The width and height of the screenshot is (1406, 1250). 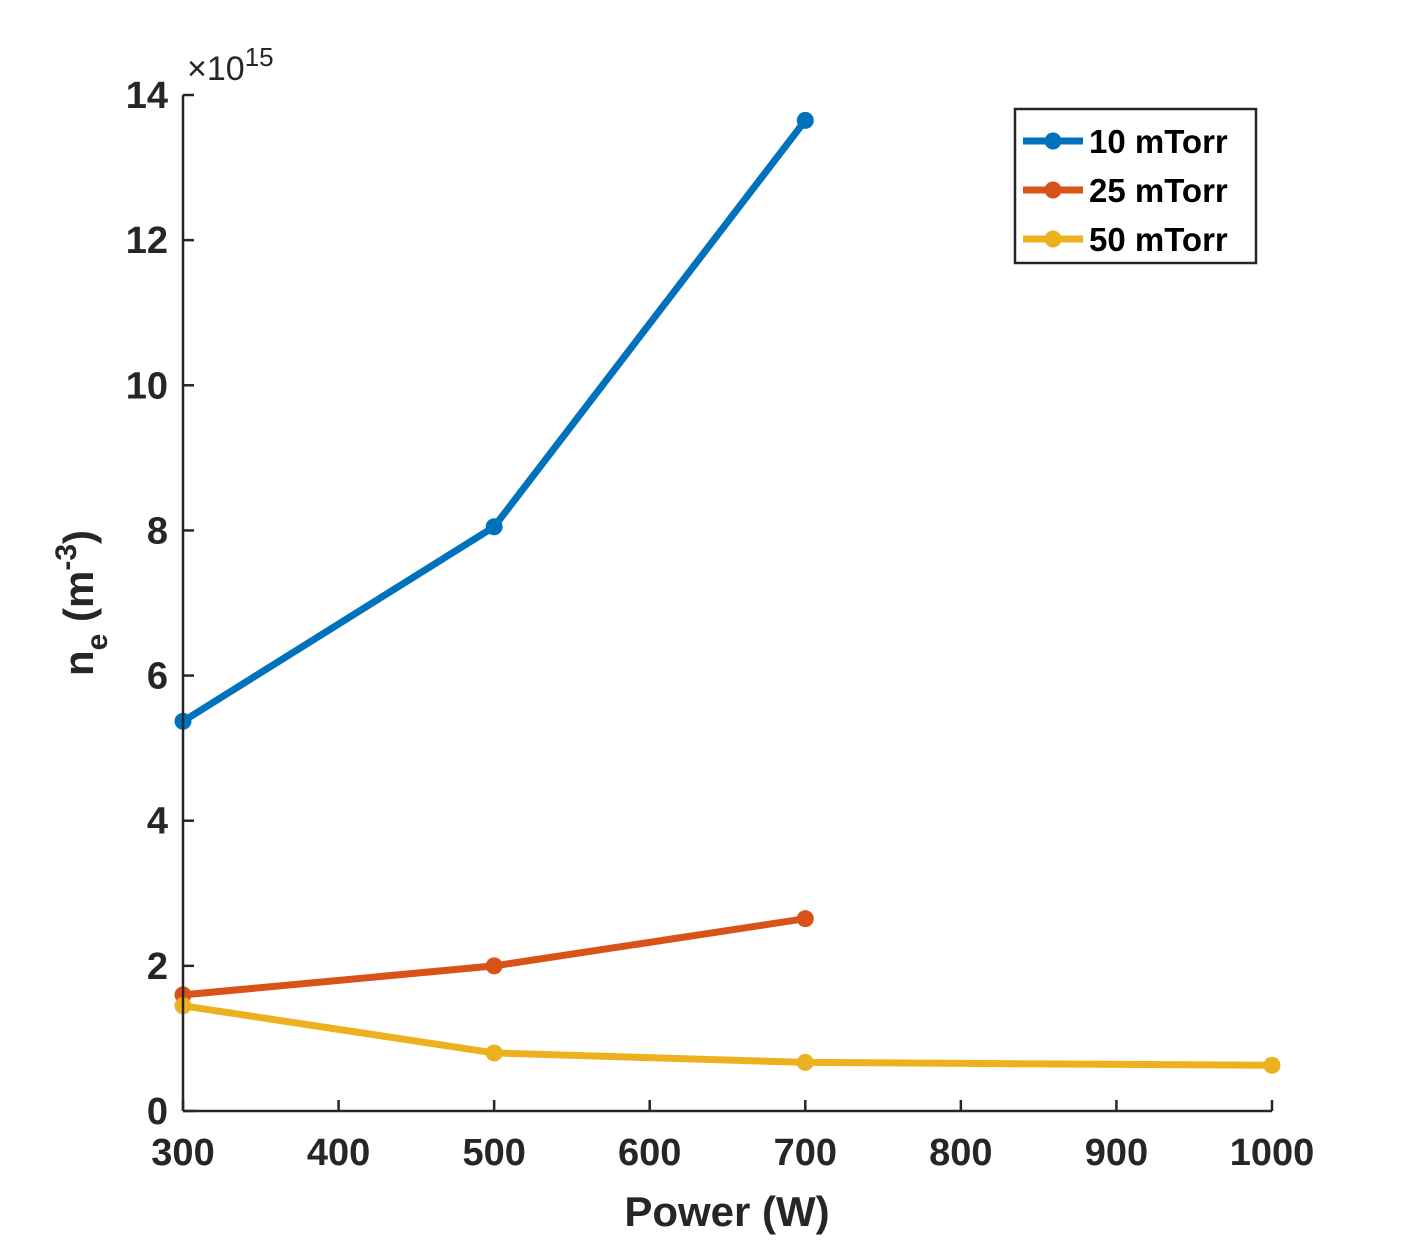 What do you see at coordinates (1158, 239) in the screenshot?
I see `legend-label: 50 mTorr` at bounding box center [1158, 239].